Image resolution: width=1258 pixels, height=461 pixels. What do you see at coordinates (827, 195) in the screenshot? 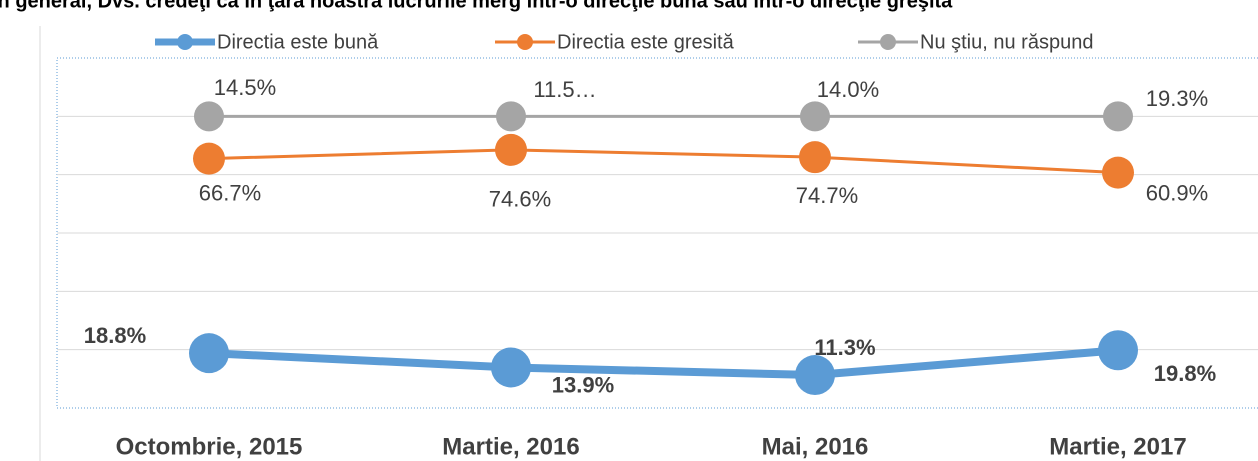
I see `data-label: 74.7%` at bounding box center [827, 195].